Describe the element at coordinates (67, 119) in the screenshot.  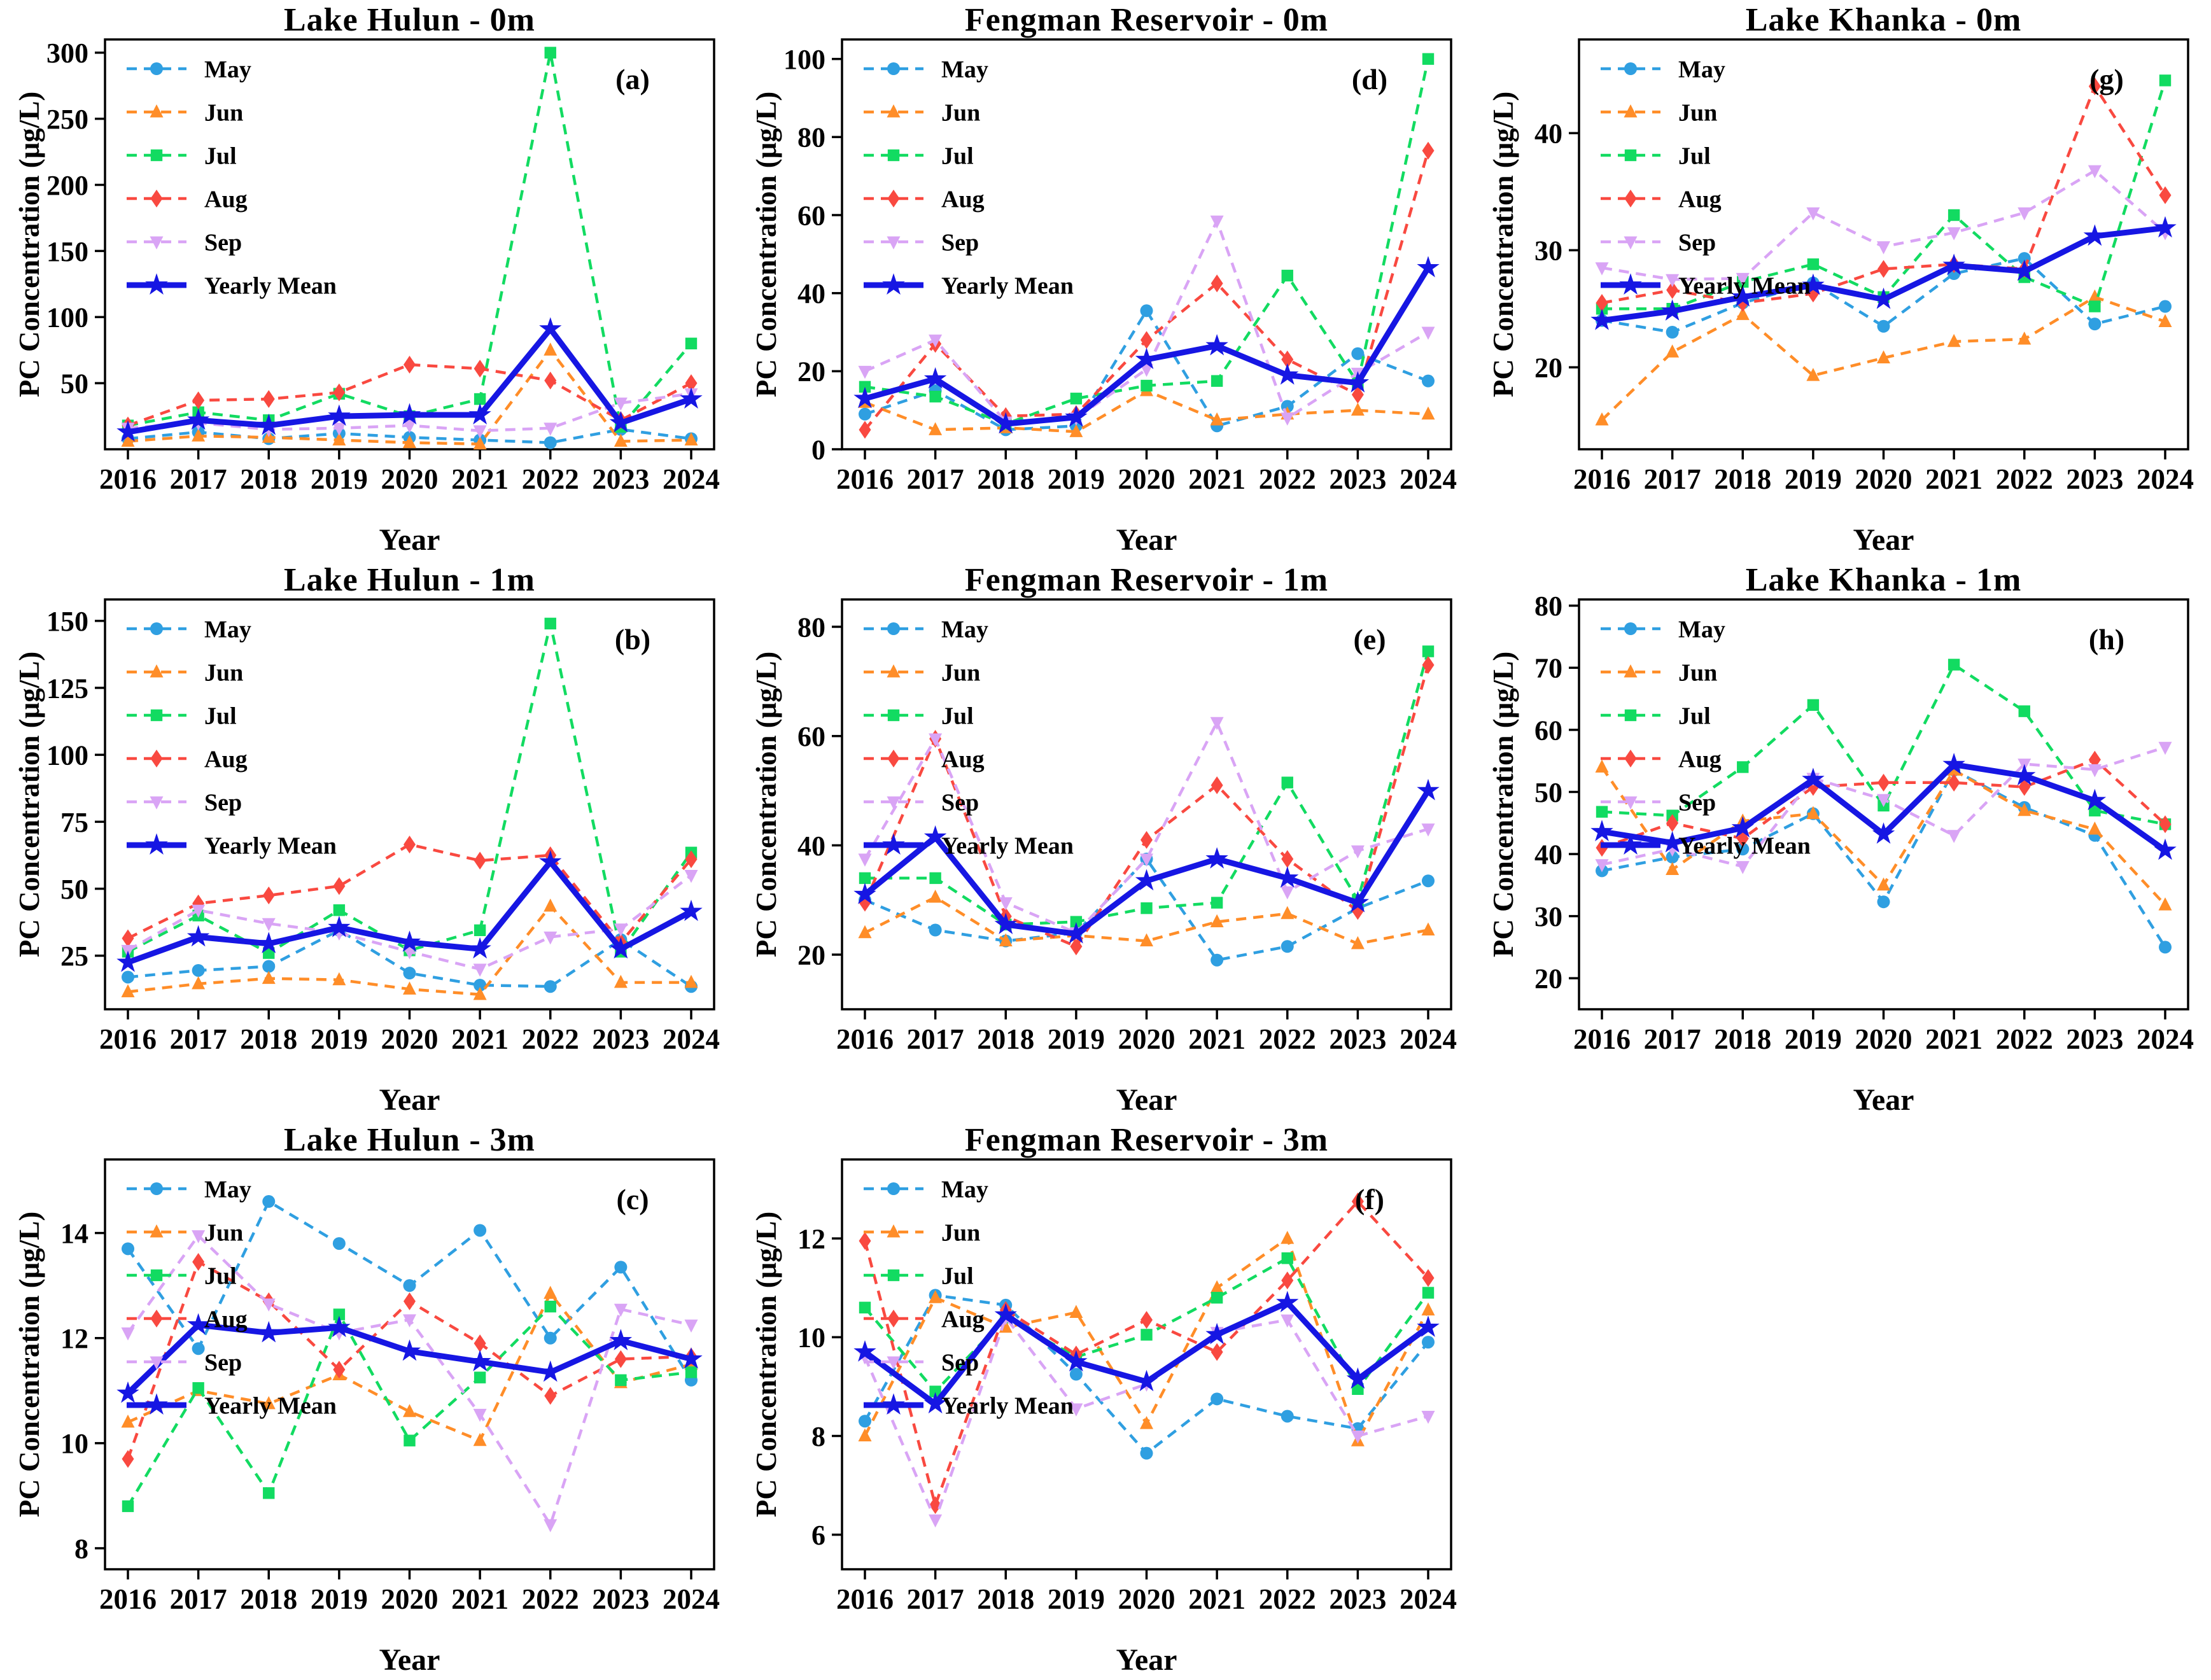
I see `svg-text: 250` at that location.